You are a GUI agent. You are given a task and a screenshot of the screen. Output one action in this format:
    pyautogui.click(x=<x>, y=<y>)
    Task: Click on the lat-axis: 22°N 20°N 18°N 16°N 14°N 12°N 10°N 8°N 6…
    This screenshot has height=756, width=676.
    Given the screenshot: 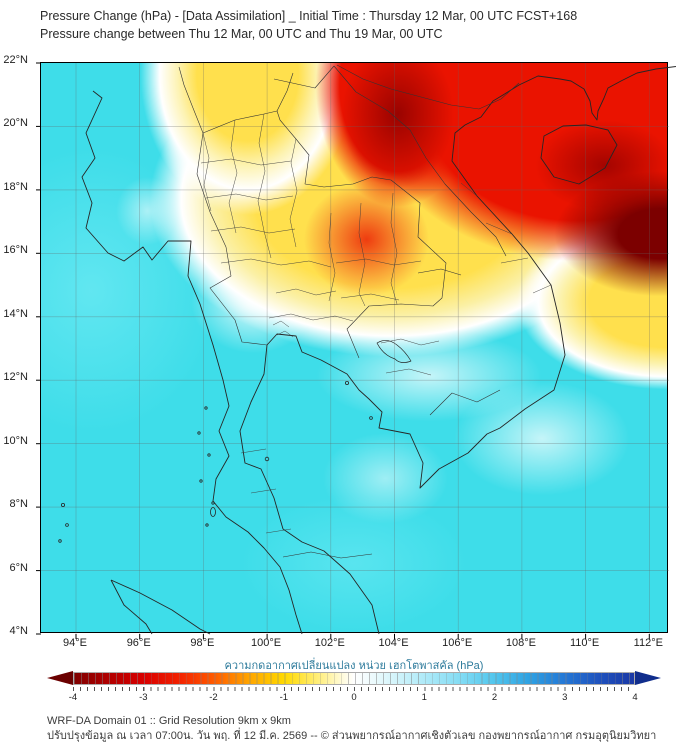 What is the action you would take?
    pyautogui.click(x=18, y=345)
    